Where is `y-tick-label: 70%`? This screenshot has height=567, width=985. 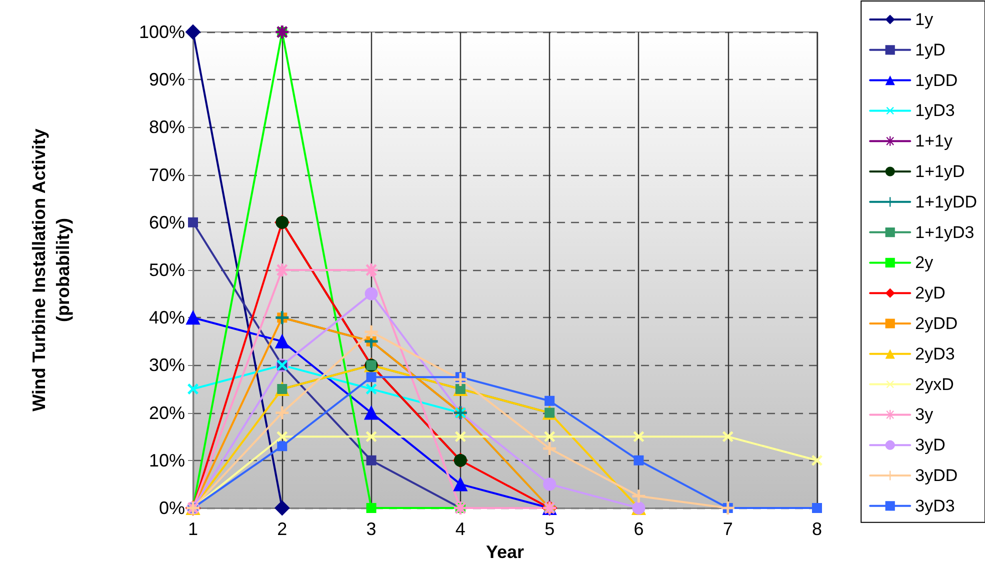
y-tick-label: 70% is located at coordinates (166, 174).